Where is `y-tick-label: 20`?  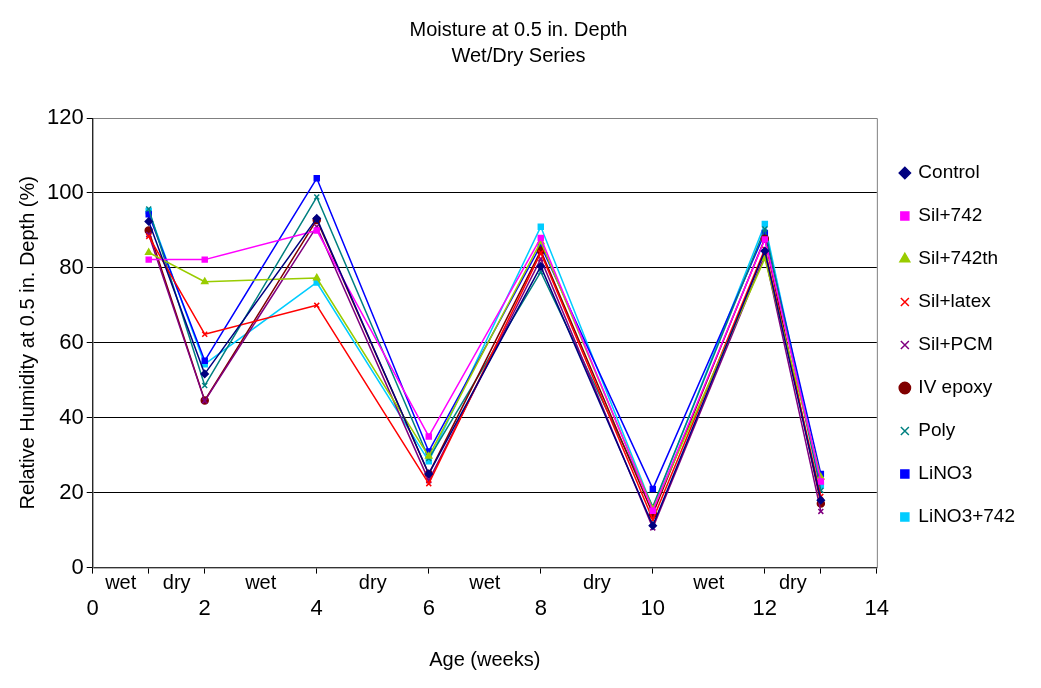
y-tick-label: 20 is located at coordinates (71, 491).